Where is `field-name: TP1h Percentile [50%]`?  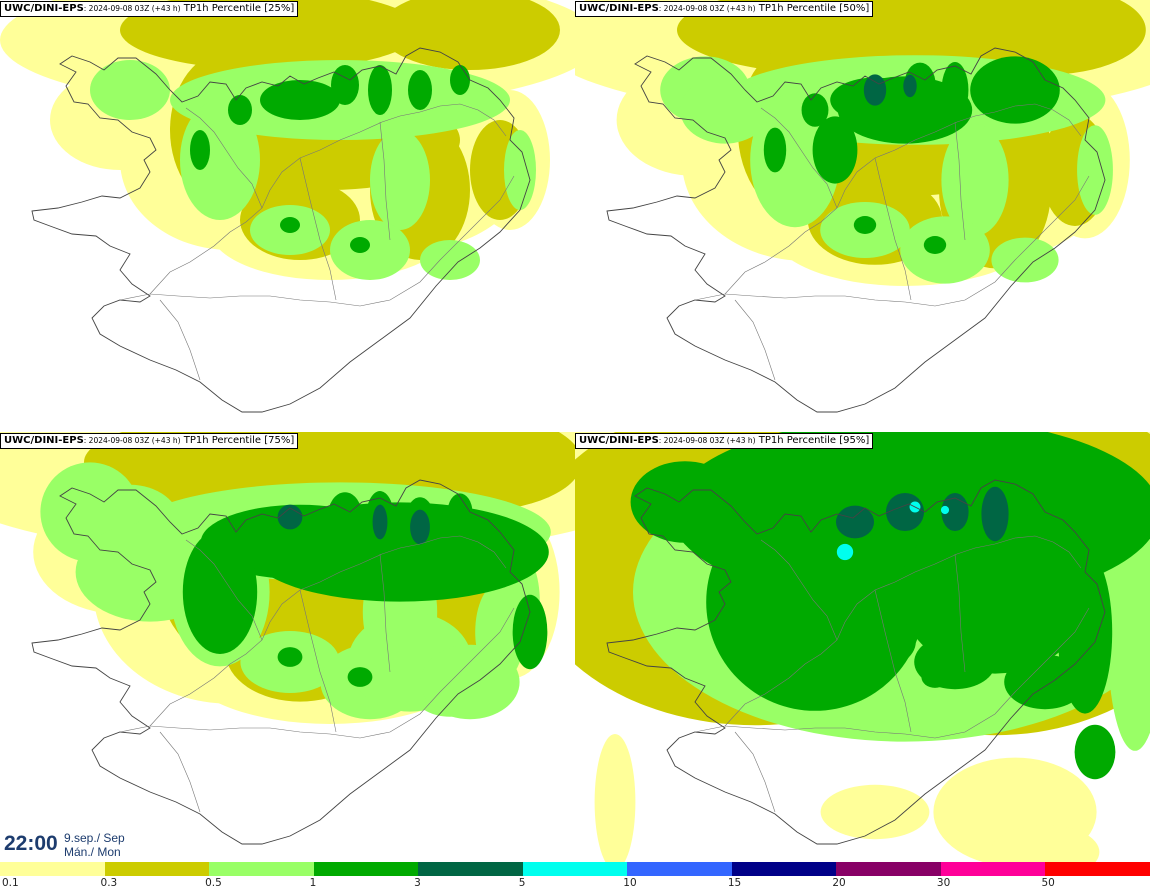
field-name: TP1h Percentile [50%] is located at coordinates (812, 8).